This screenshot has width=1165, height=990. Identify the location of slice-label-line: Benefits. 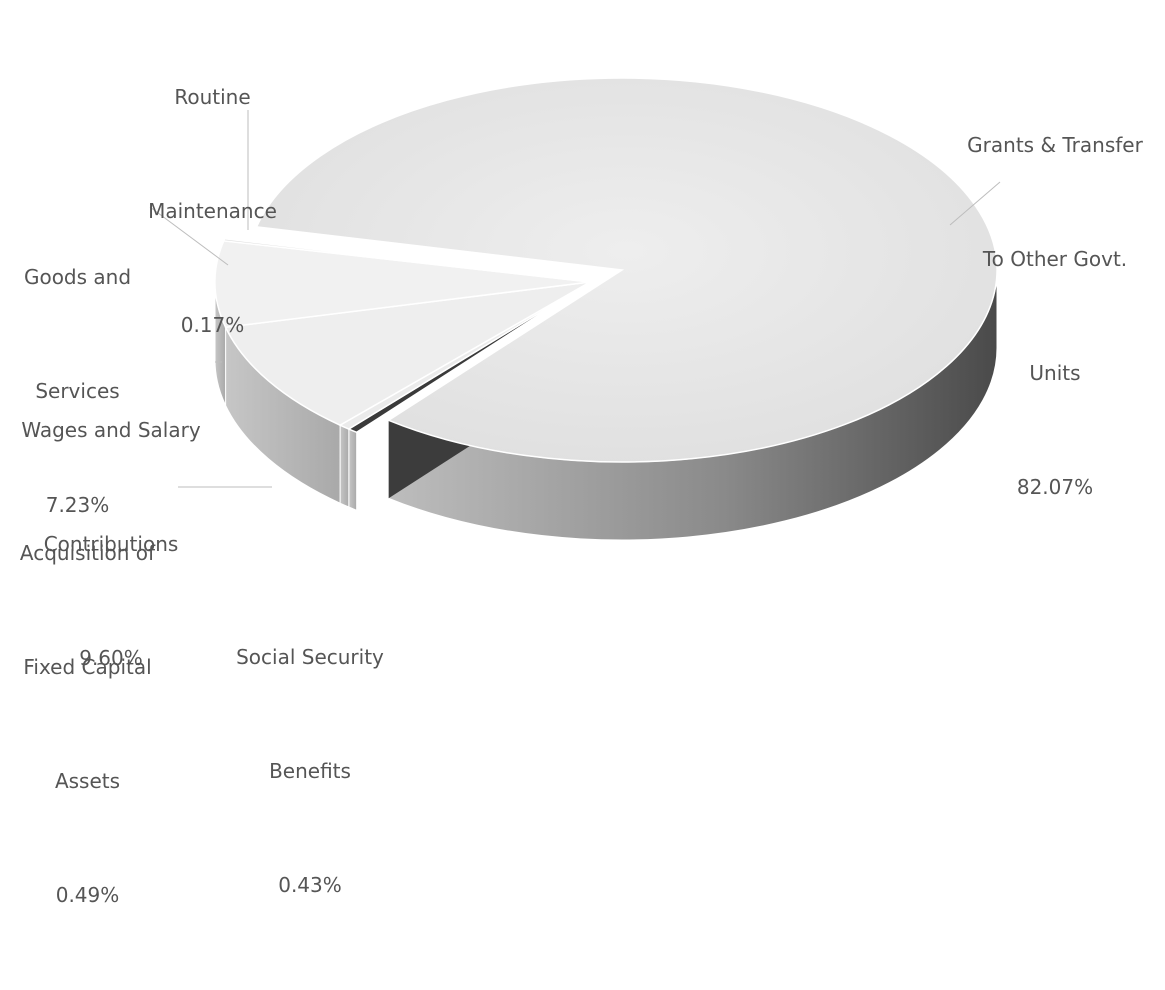
(310, 771).